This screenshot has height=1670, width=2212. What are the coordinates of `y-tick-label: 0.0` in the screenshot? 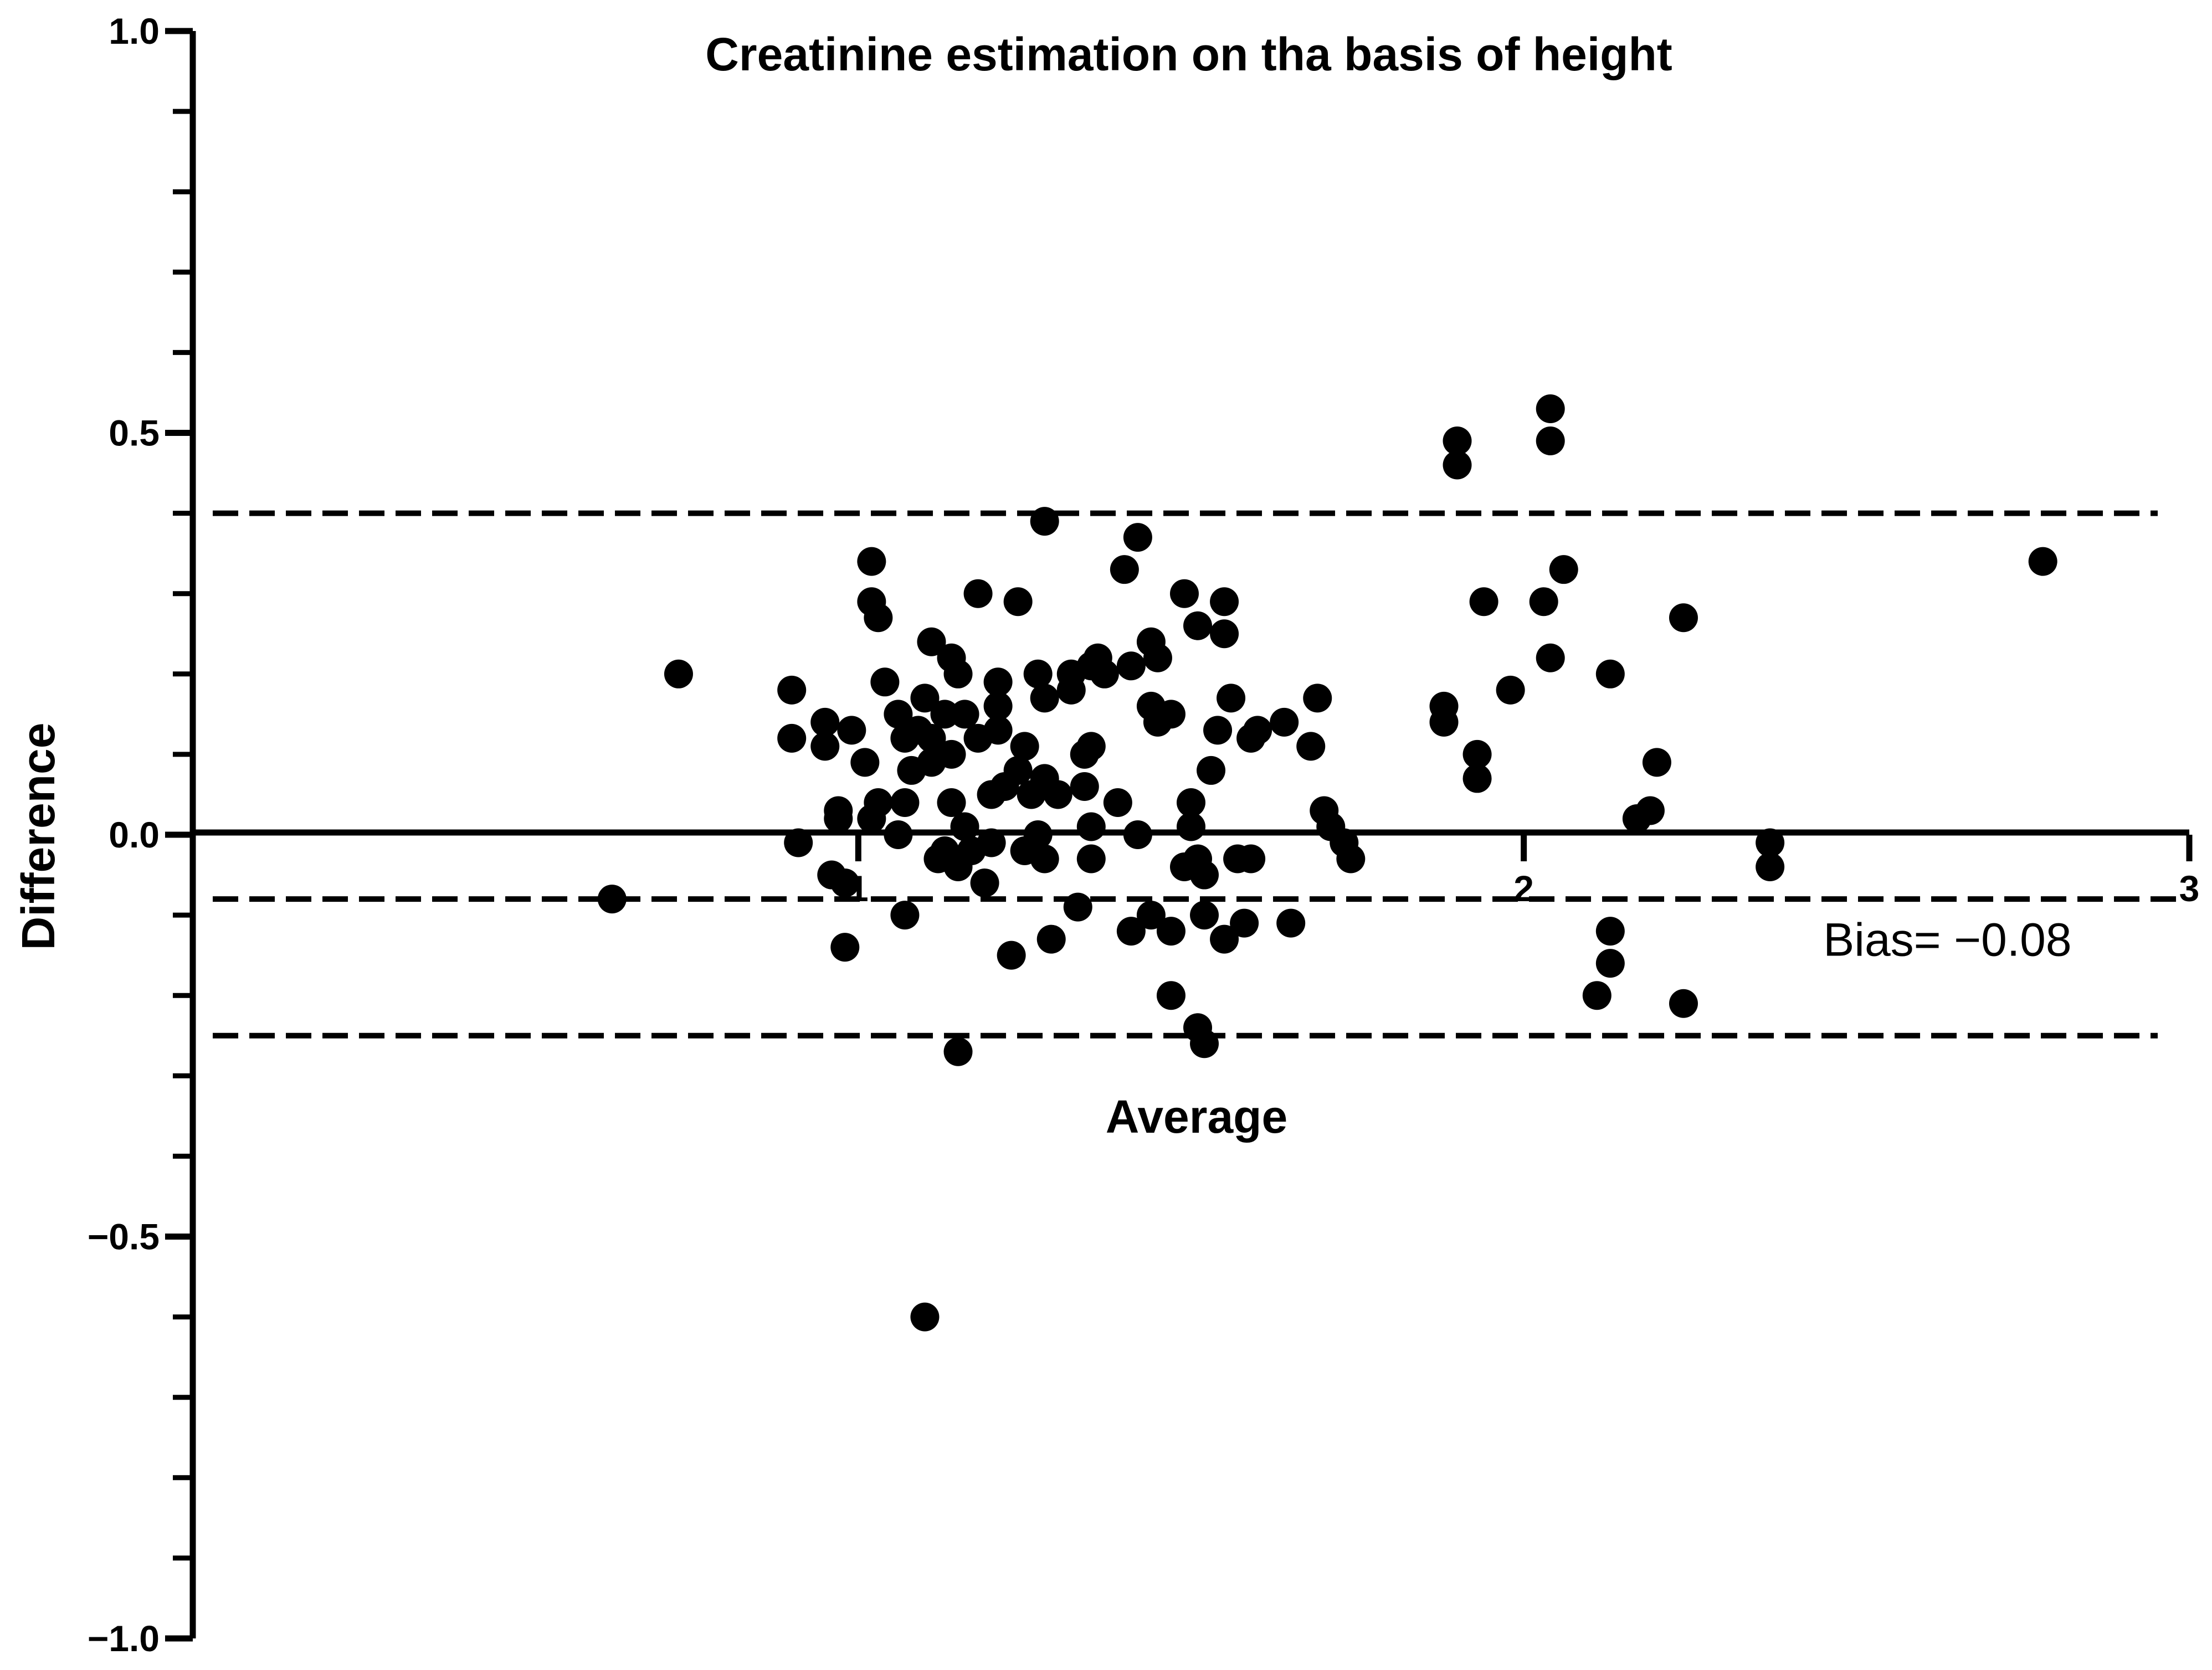 It's located at (134, 835).